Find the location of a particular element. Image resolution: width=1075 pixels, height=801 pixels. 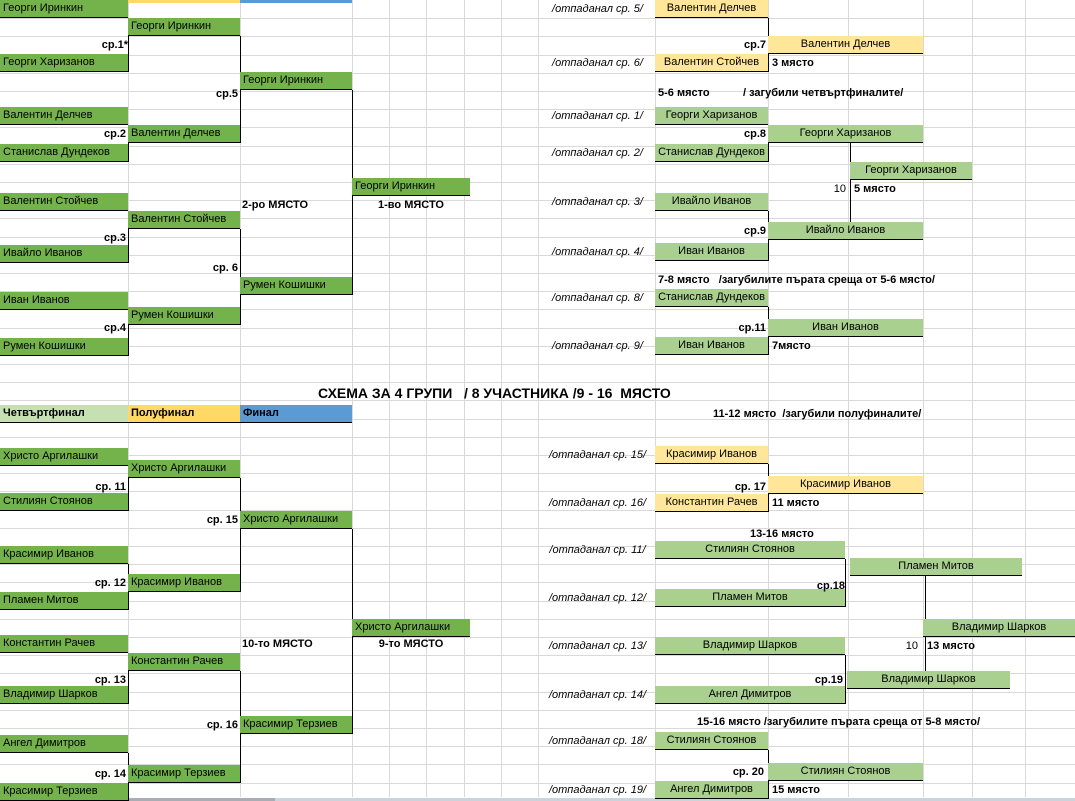

player-box-upper-sf: Георги Иринкин is located at coordinates (184, 27).